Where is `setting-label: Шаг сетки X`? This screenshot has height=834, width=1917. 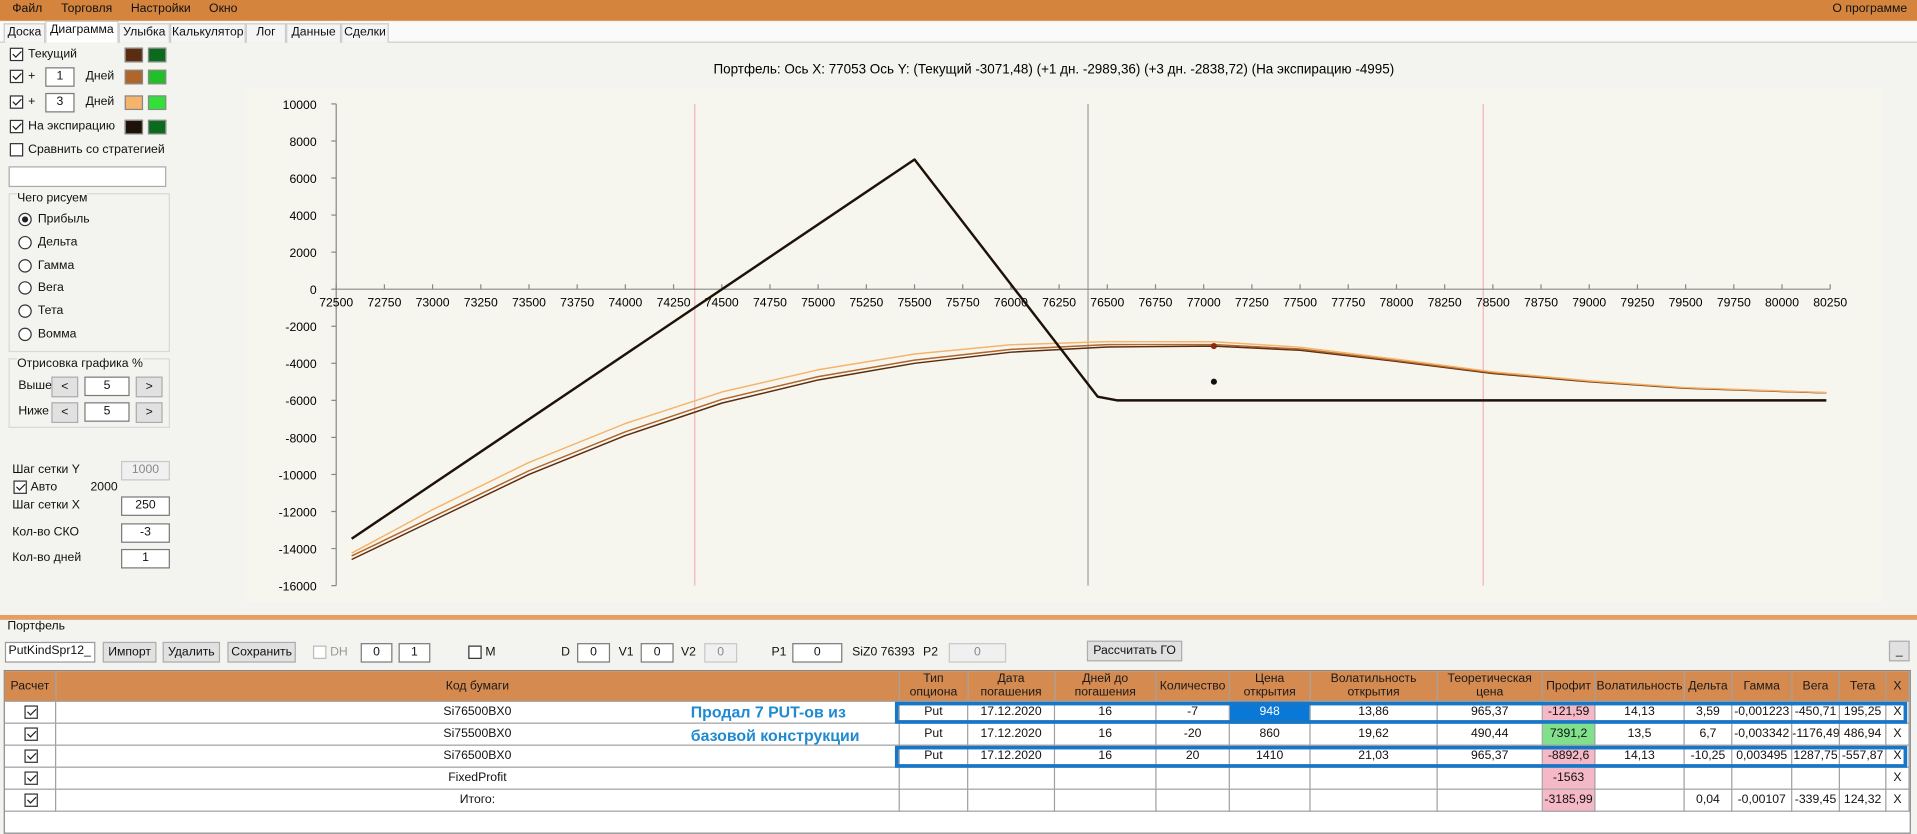 setting-label: Шаг сетки X is located at coordinates (46, 505).